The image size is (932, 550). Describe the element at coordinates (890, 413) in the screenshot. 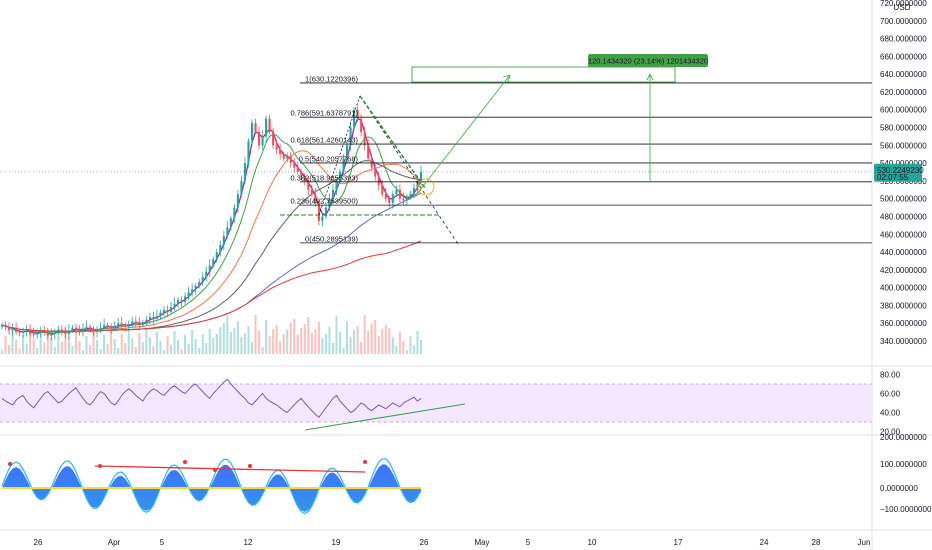

I see `rsi-tick-label: 40.00` at that location.